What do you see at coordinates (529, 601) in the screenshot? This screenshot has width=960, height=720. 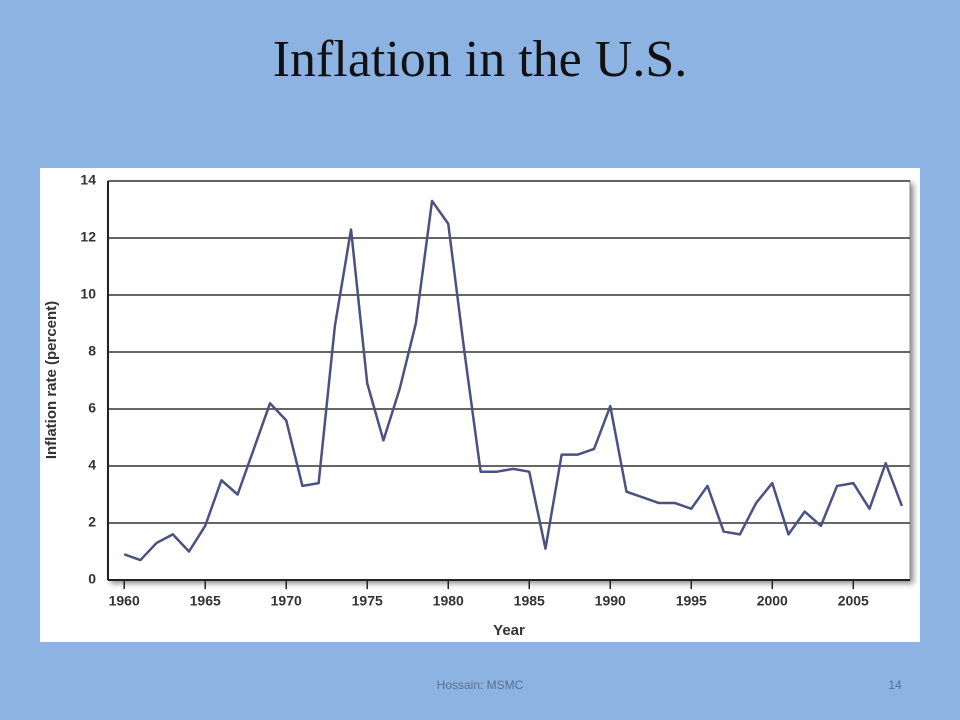 I see `x-tick-label: 1985` at bounding box center [529, 601].